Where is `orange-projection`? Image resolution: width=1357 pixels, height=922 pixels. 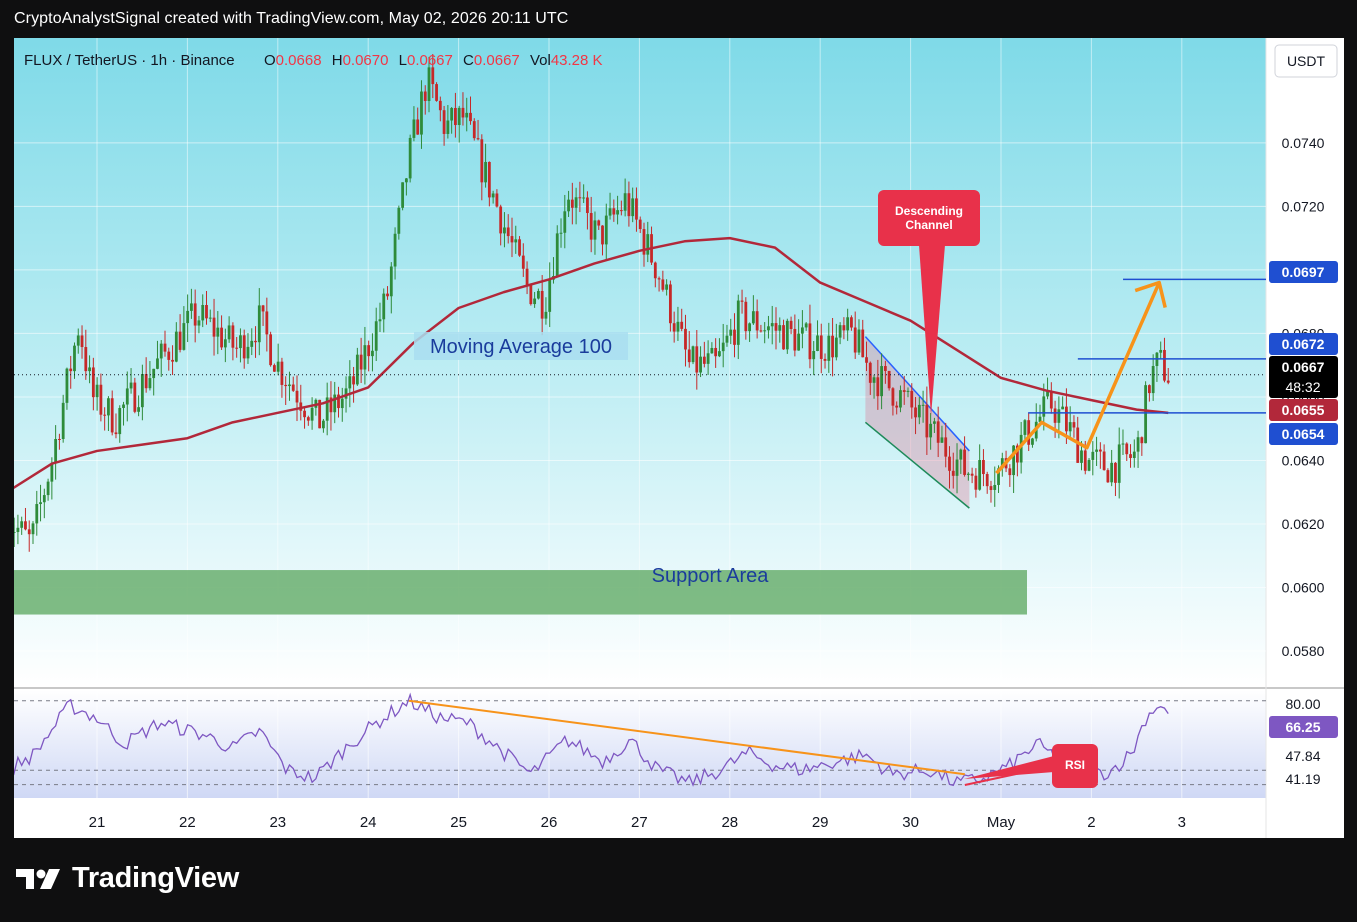 orange-projection is located at coordinates (1081, 377).